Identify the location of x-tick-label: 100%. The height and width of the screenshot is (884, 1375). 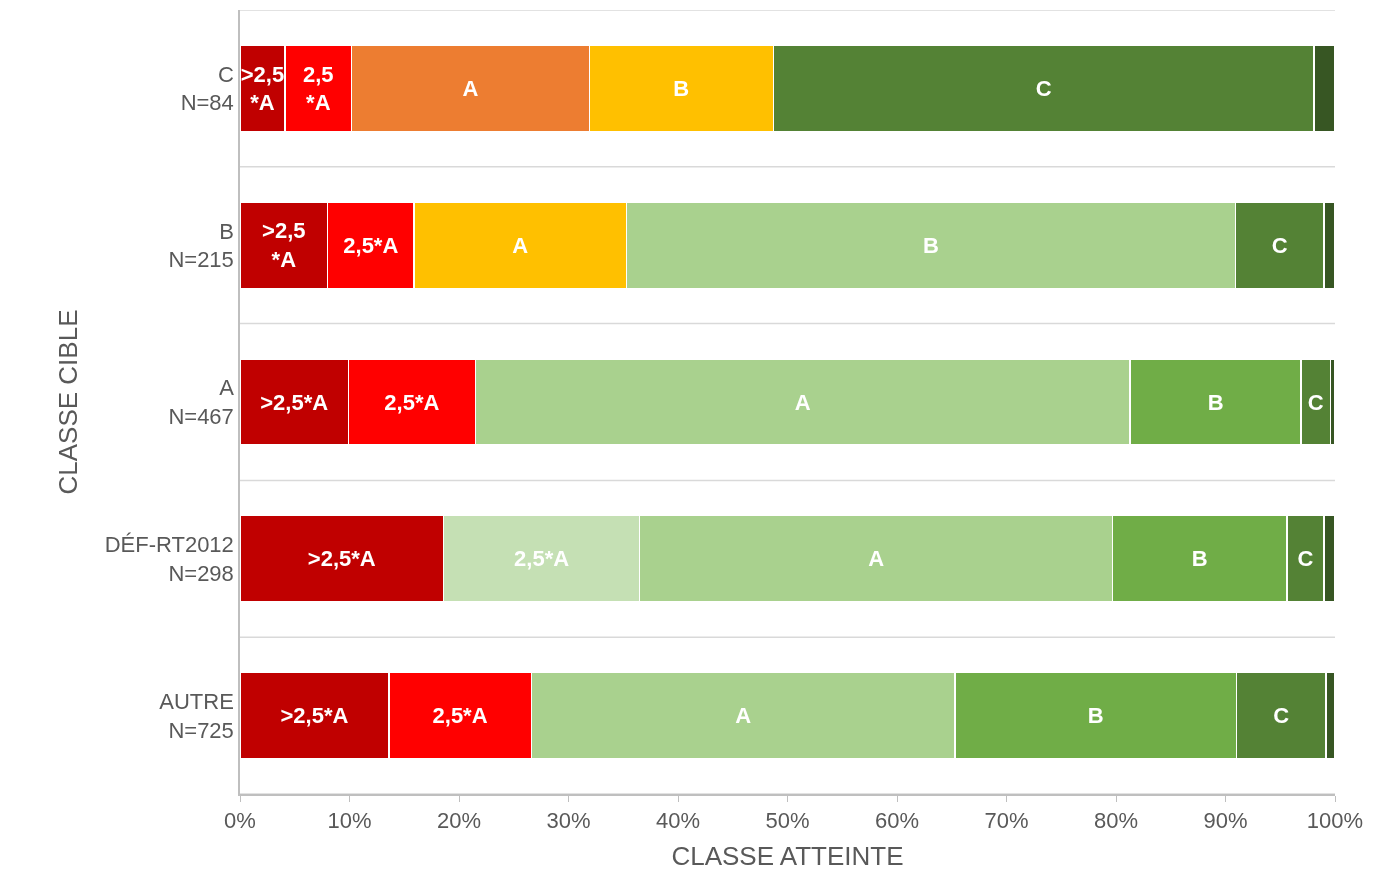
(1335, 821).